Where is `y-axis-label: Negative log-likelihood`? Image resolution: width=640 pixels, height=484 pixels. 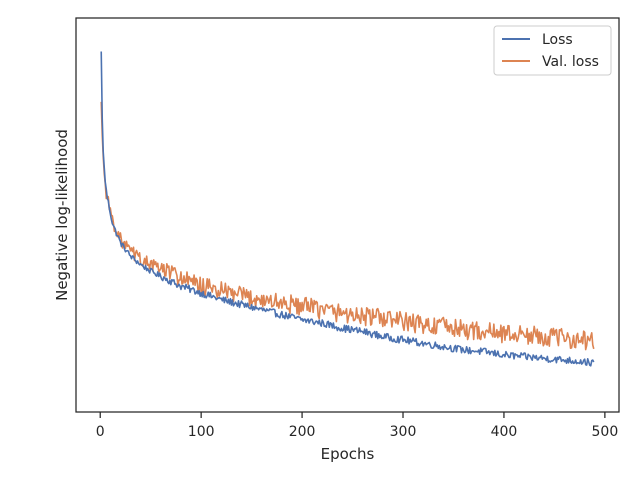
y-axis-label: Negative log-likelihood is located at coordinates (62, 215).